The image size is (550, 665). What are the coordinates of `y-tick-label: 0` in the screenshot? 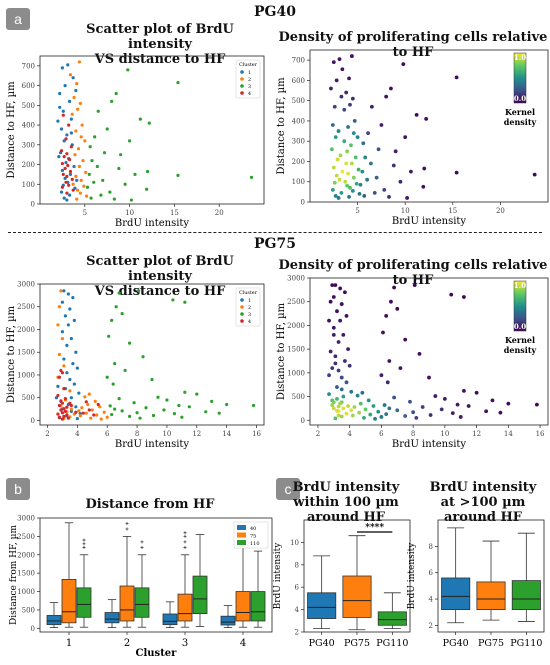 It's located at (33, 421).